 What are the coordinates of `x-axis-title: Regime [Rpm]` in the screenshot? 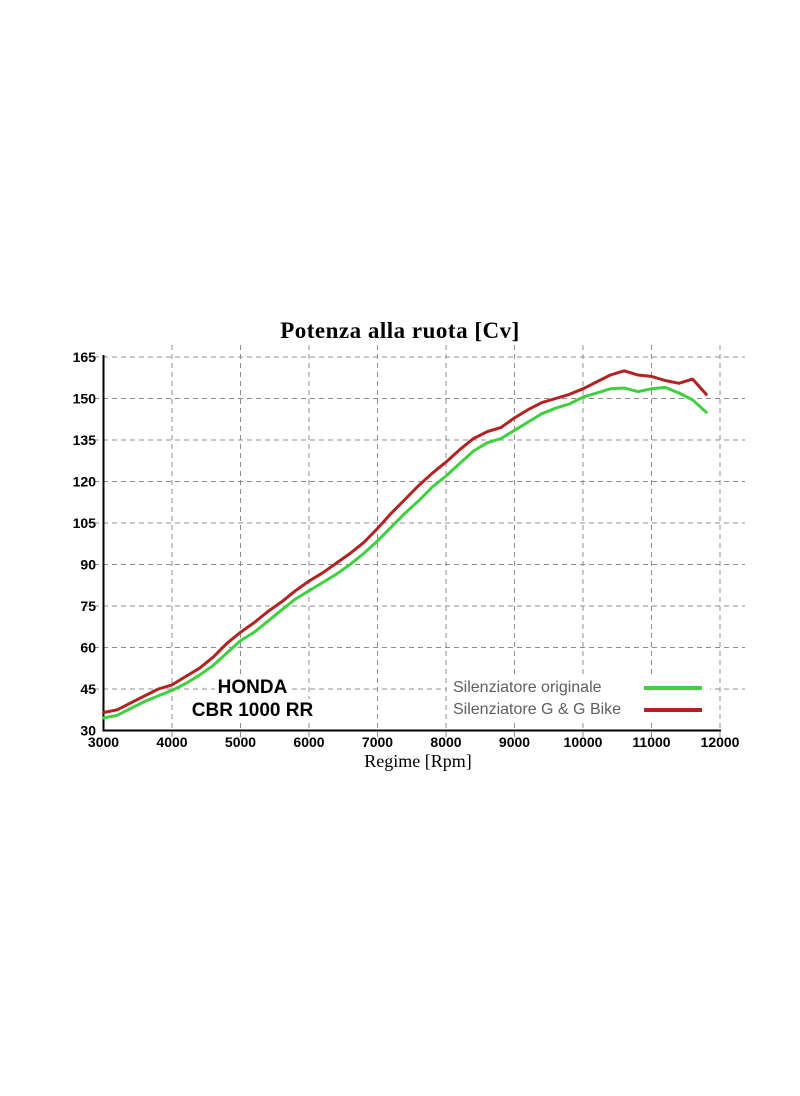 It's located at (418, 761).